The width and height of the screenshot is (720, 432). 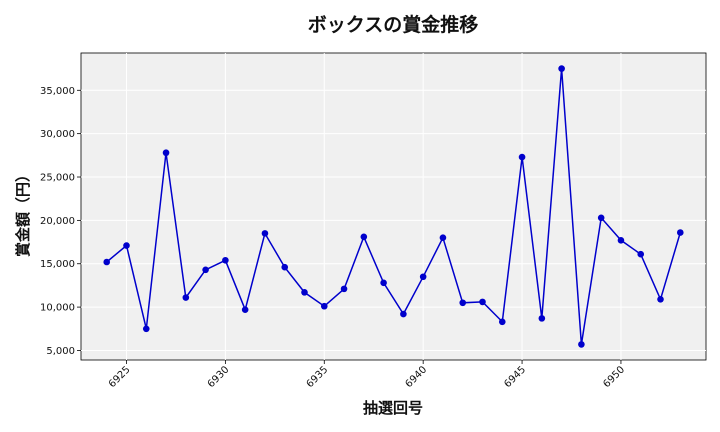 I want to click on x-tick-label: 6925, so click(x=120, y=377).